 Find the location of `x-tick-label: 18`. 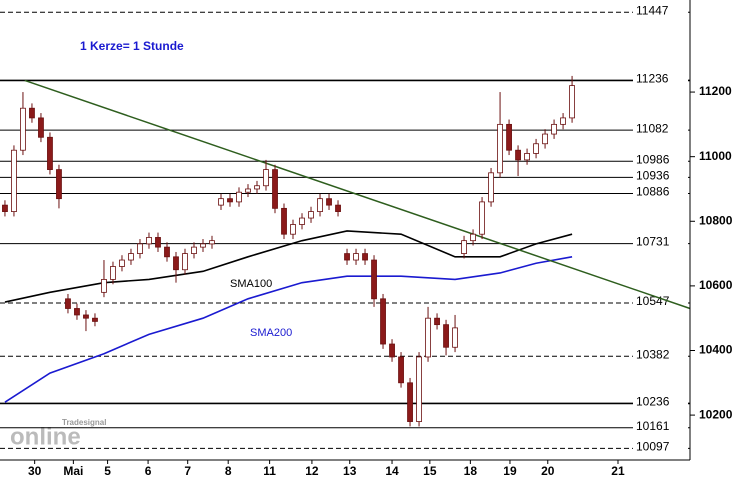

x-tick-label: 18 is located at coordinates (471, 471).